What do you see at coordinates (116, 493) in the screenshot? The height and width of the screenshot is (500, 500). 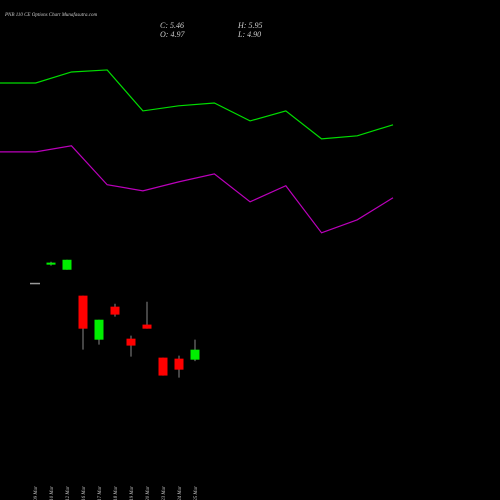 I see `x-tick-label: 18 Mar` at bounding box center [116, 493].